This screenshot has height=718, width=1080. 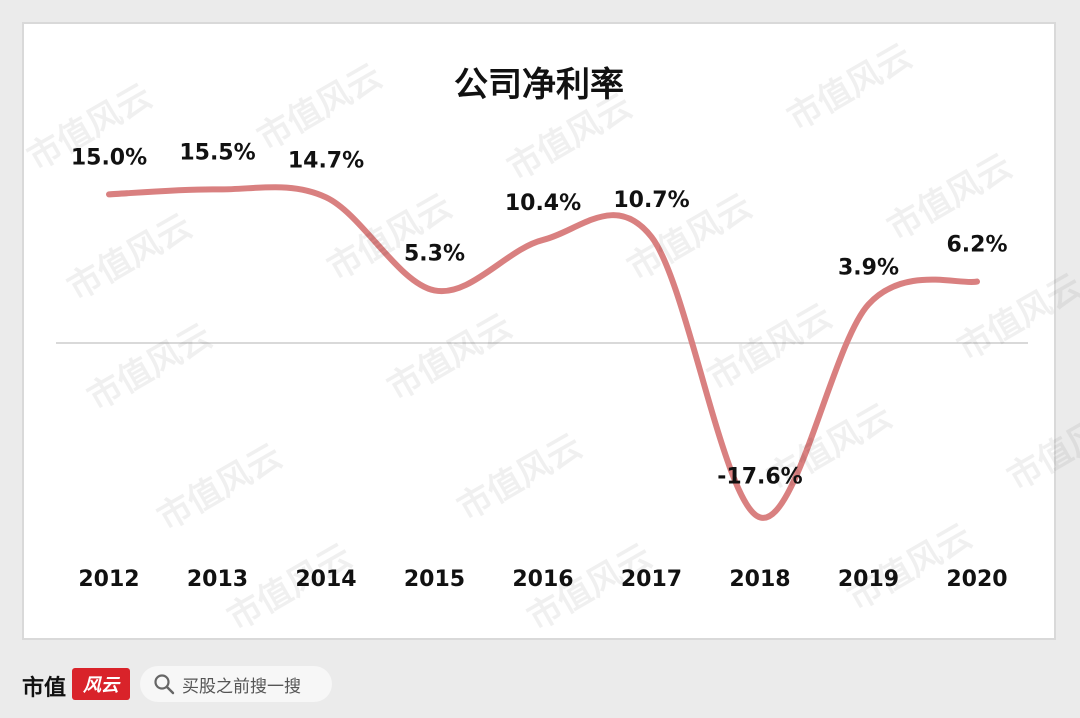 I want to click on x-tick-label-2013: 2013, so click(x=217, y=579).